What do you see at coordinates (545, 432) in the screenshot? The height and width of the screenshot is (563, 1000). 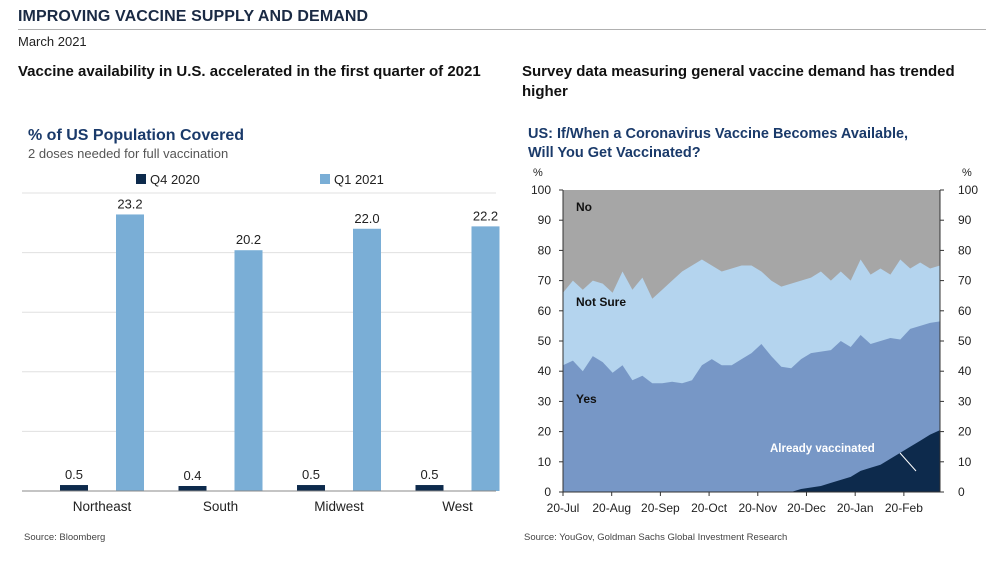 I see `y-tick-label-left: 20` at bounding box center [545, 432].